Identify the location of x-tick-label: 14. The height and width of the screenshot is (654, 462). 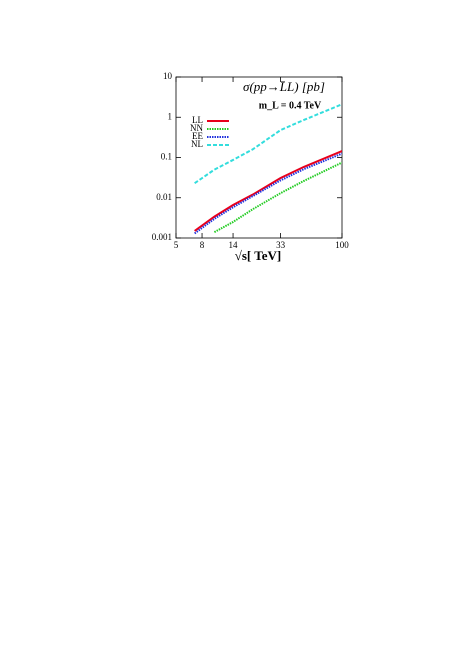
(234, 245).